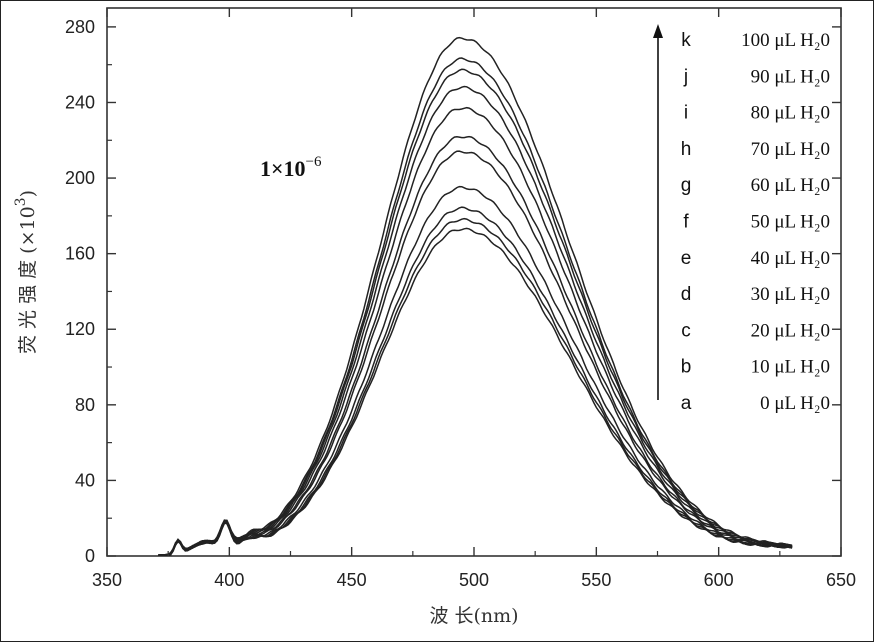 This screenshot has width=876, height=644. I want to click on legend-letter-j: j, so click(685, 76).